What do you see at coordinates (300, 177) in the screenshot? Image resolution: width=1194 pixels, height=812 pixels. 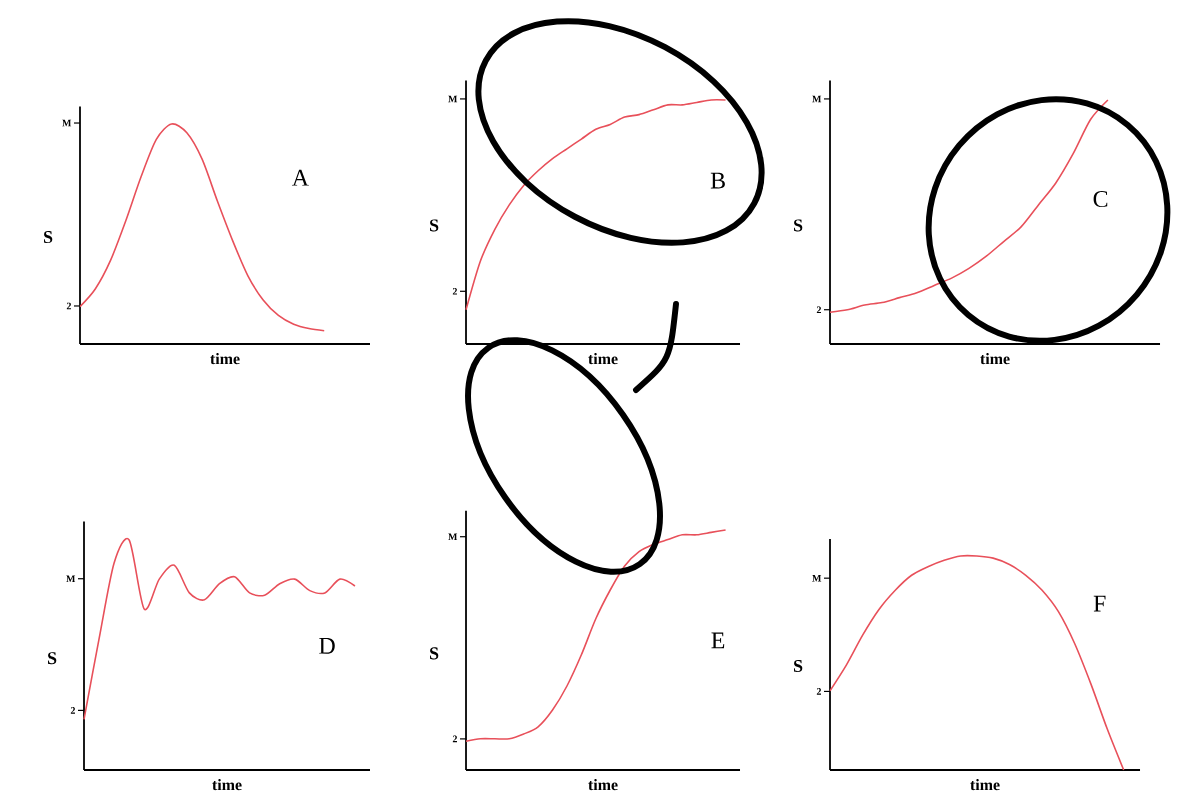 I see `text: A` at bounding box center [300, 177].